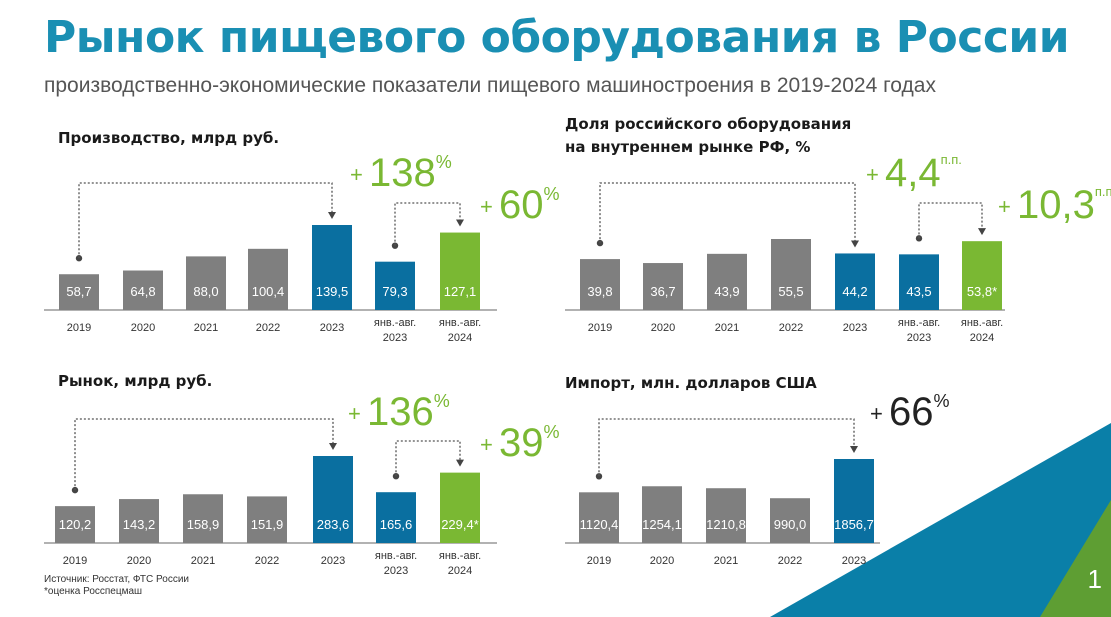 The image size is (1111, 617). What do you see at coordinates (1094, 579) in the screenshot?
I see `page-number: 1` at bounding box center [1094, 579].